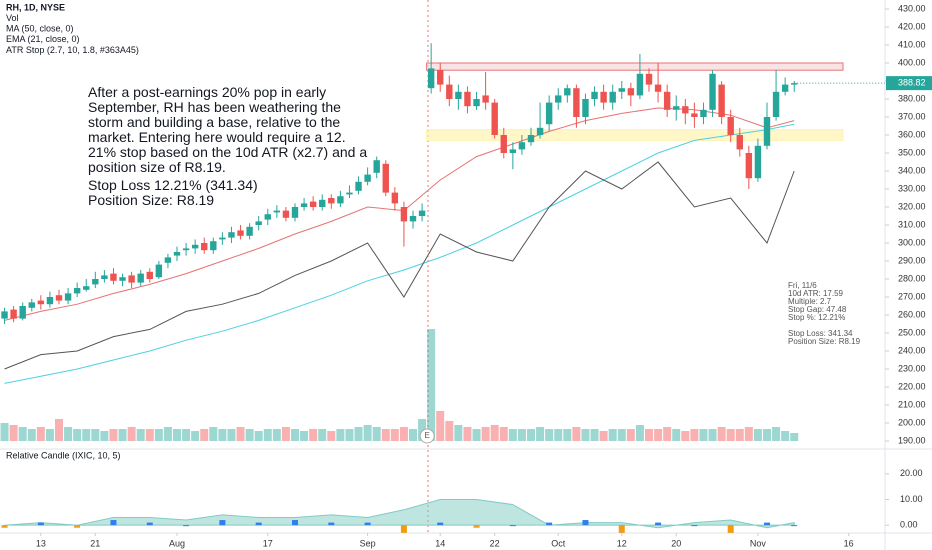 This screenshot has height=550, width=932. What do you see at coordinates (177, 543) in the screenshot?
I see `x-tick-label: Aug` at bounding box center [177, 543].